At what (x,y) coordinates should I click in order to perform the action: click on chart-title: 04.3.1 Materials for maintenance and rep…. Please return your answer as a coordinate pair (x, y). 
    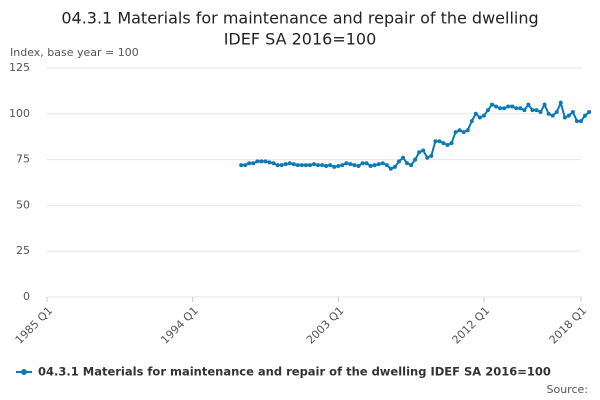
    Looking at the image, I should click on (299, 18).